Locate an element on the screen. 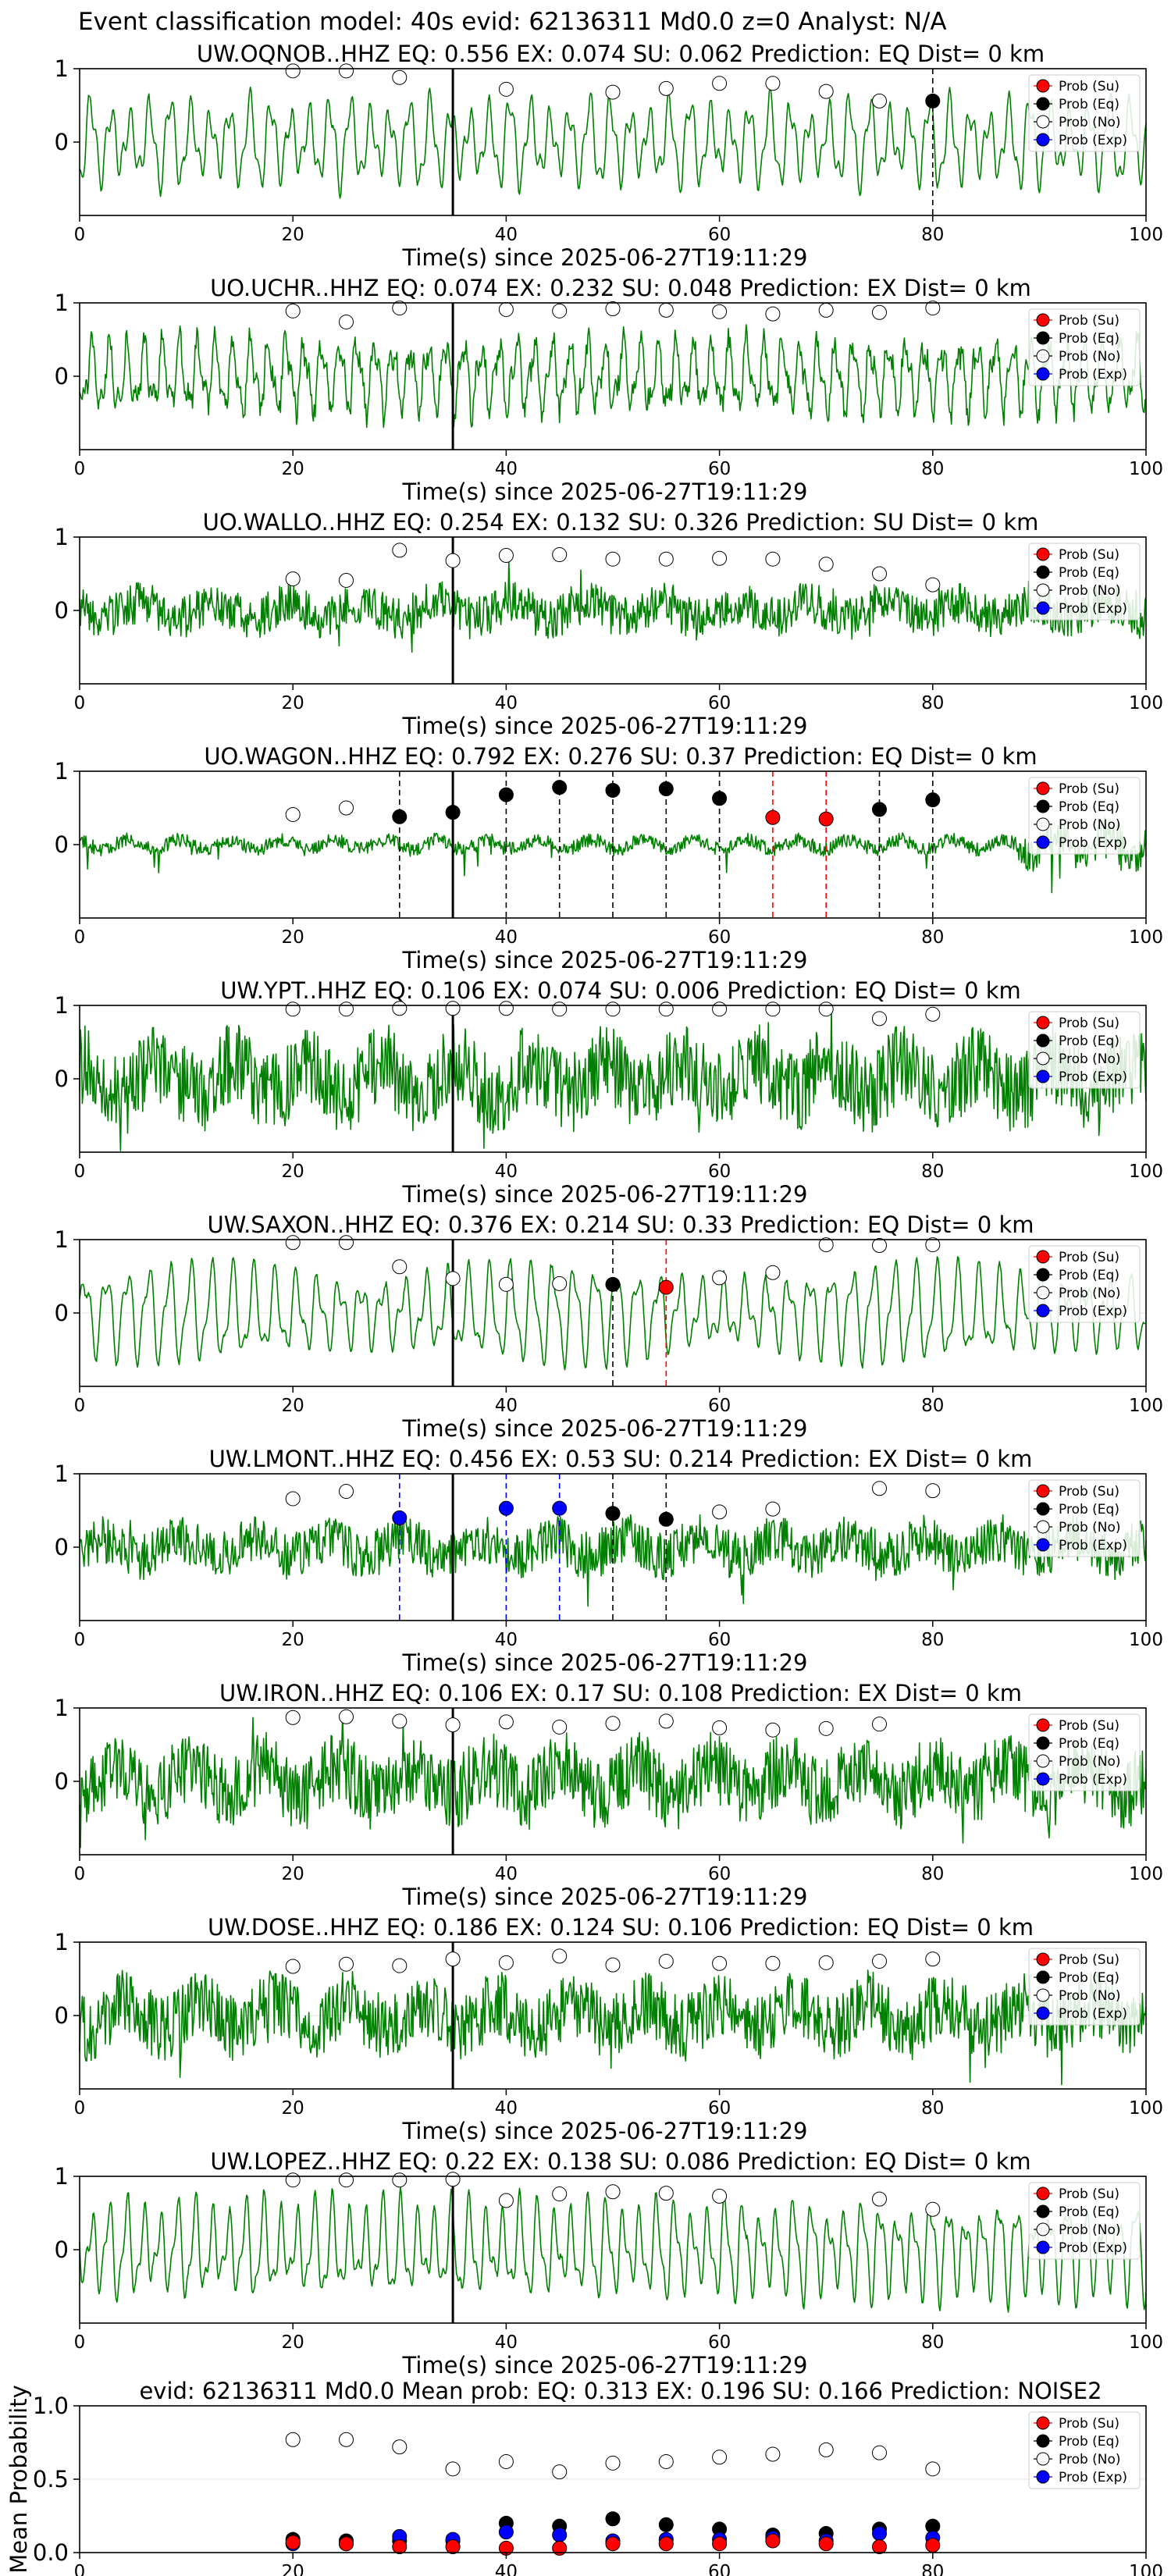  waveform-trace is located at coordinates (613, 2027).